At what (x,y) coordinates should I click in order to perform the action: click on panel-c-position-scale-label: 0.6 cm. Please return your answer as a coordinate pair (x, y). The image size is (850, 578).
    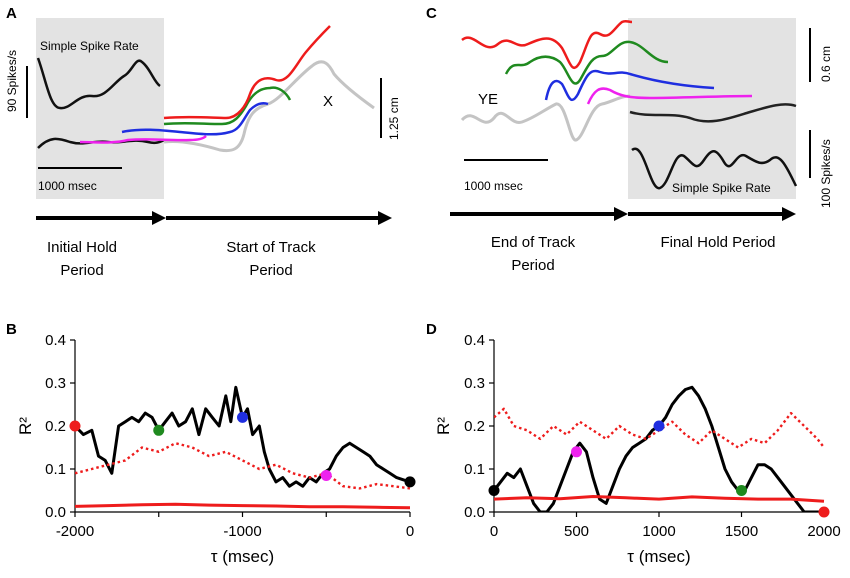
    Looking at the image, I should click on (826, 64).